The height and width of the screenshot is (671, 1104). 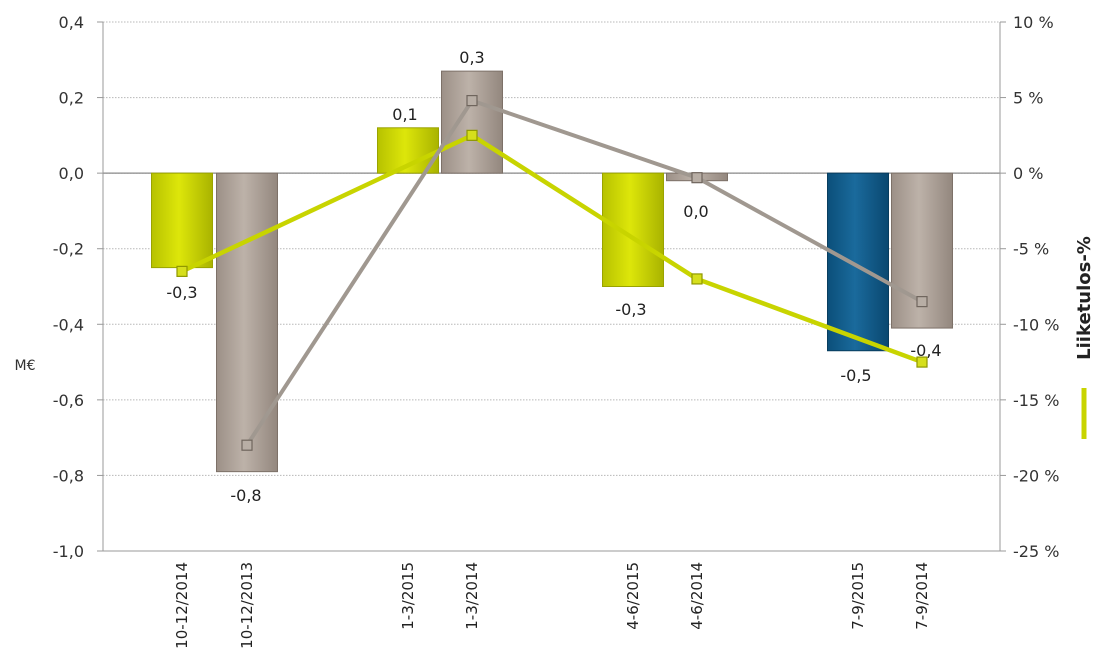 What do you see at coordinates (1036, 551) in the screenshot?
I see `y2-tick-label: -25 %` at bounding box center [1036, 551].